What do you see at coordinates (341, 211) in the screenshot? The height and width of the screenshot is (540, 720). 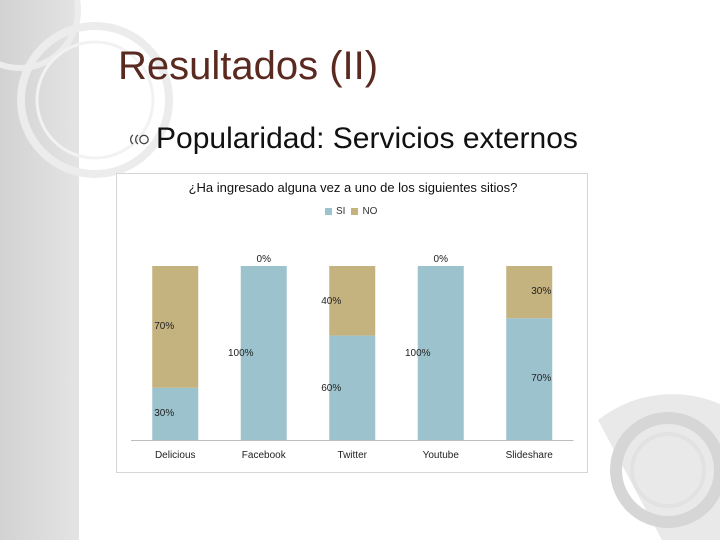 I see `legend-label-si: SI` at bounding box center [341, 211].